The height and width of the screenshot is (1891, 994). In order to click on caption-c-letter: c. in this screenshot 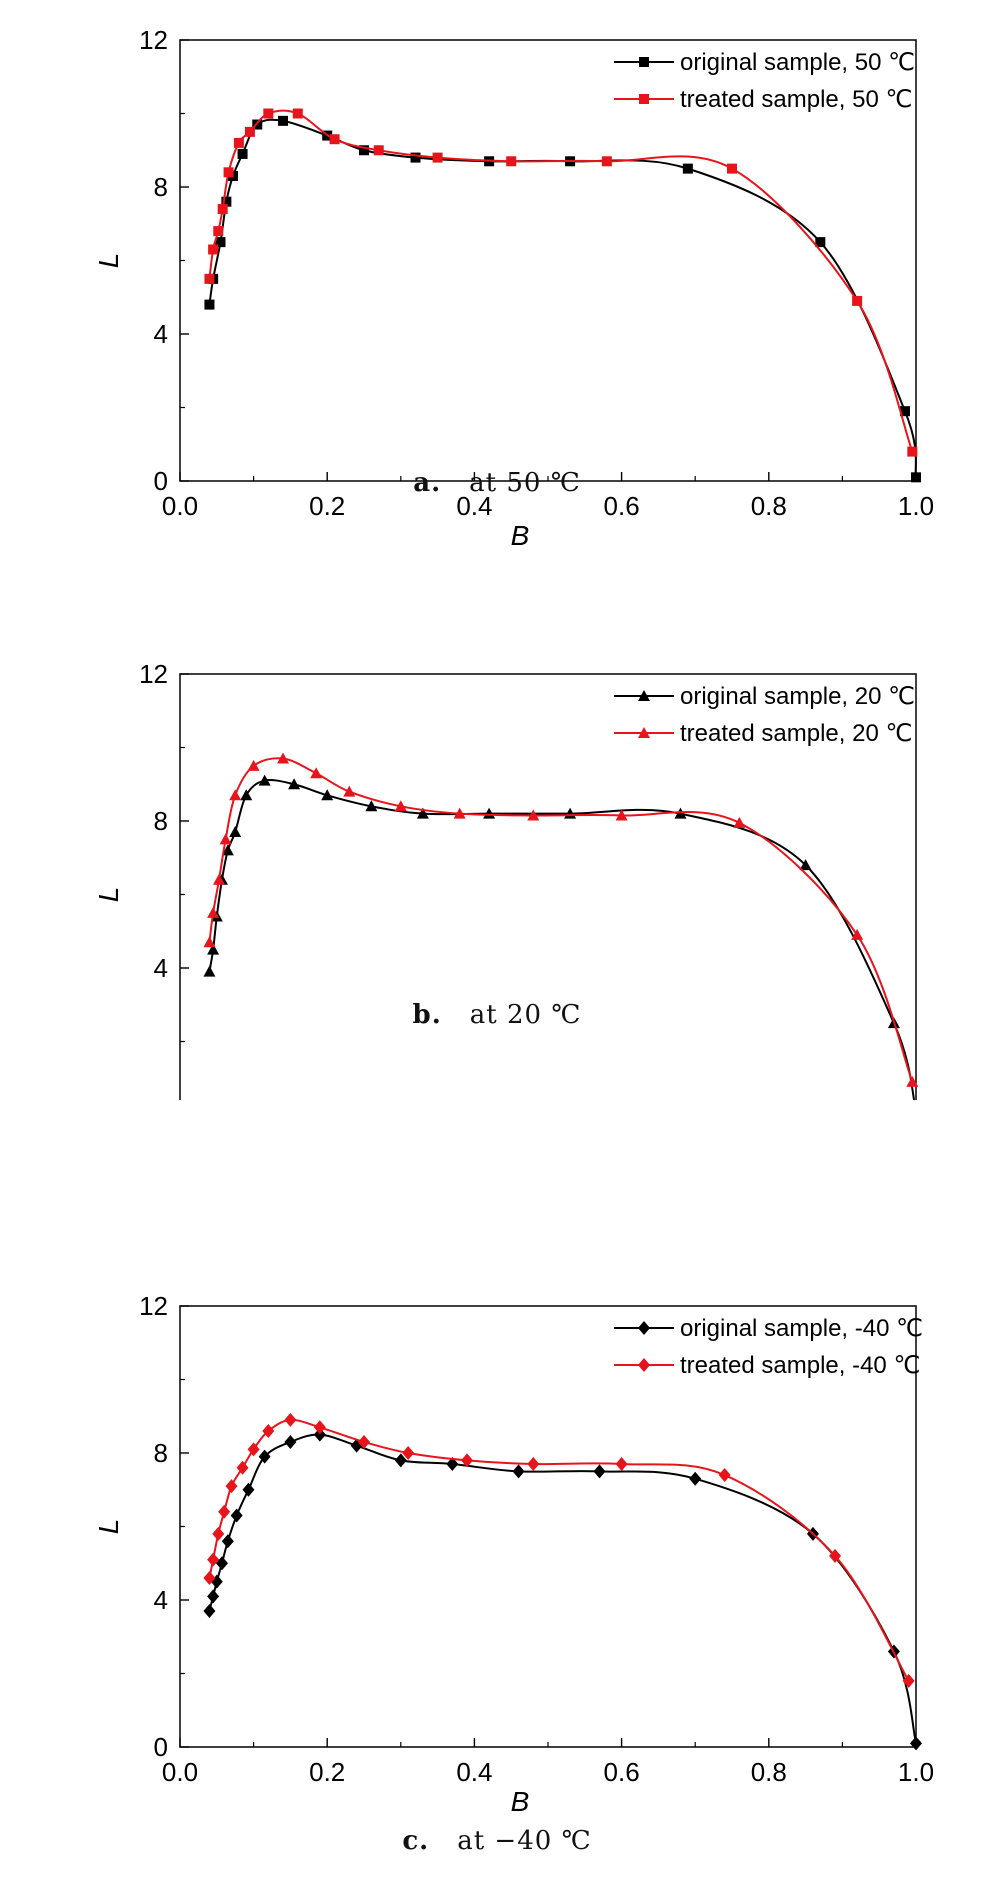, I will do `click(416, 1841)`.